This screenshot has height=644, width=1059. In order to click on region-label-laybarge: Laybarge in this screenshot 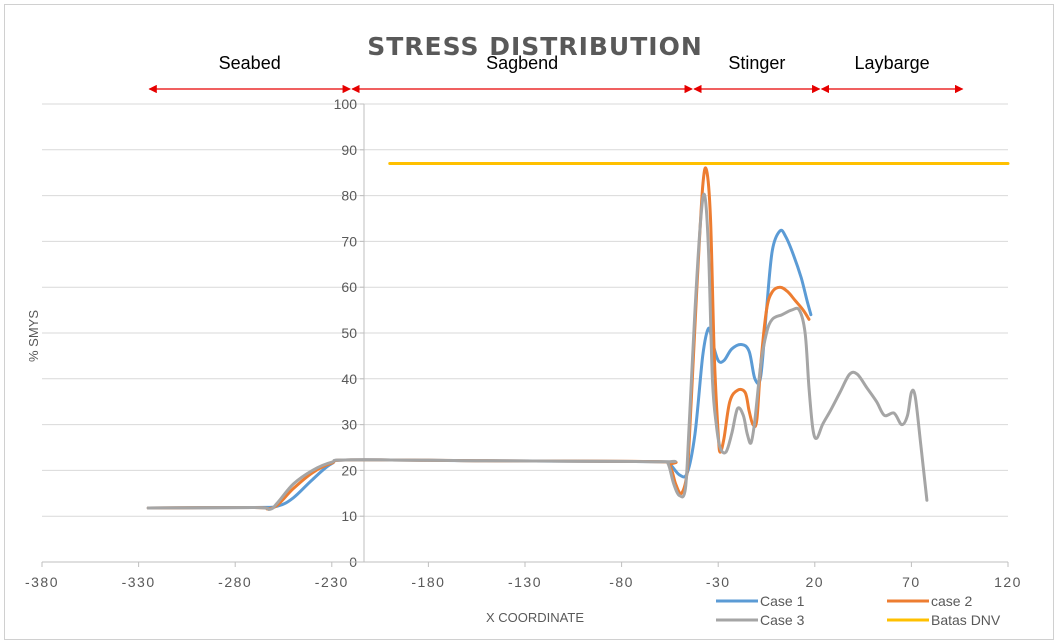, I will do `click(892, 63)`.